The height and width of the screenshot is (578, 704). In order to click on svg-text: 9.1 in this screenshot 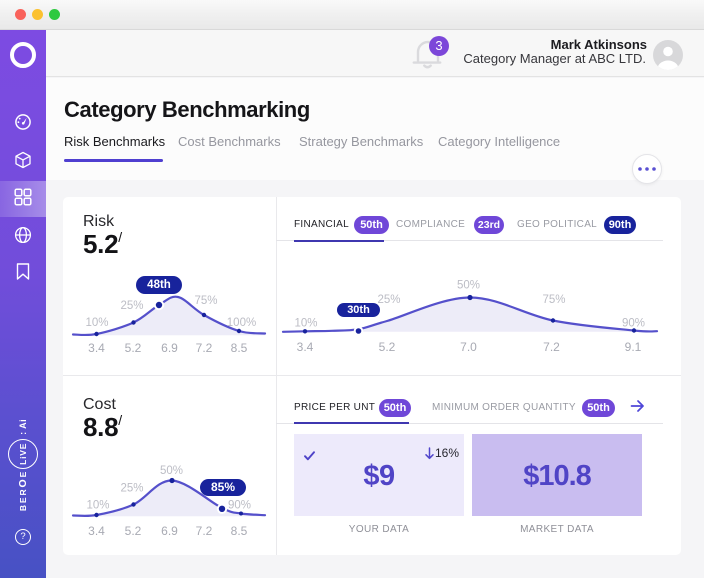, I will do `click(633, 347)`.